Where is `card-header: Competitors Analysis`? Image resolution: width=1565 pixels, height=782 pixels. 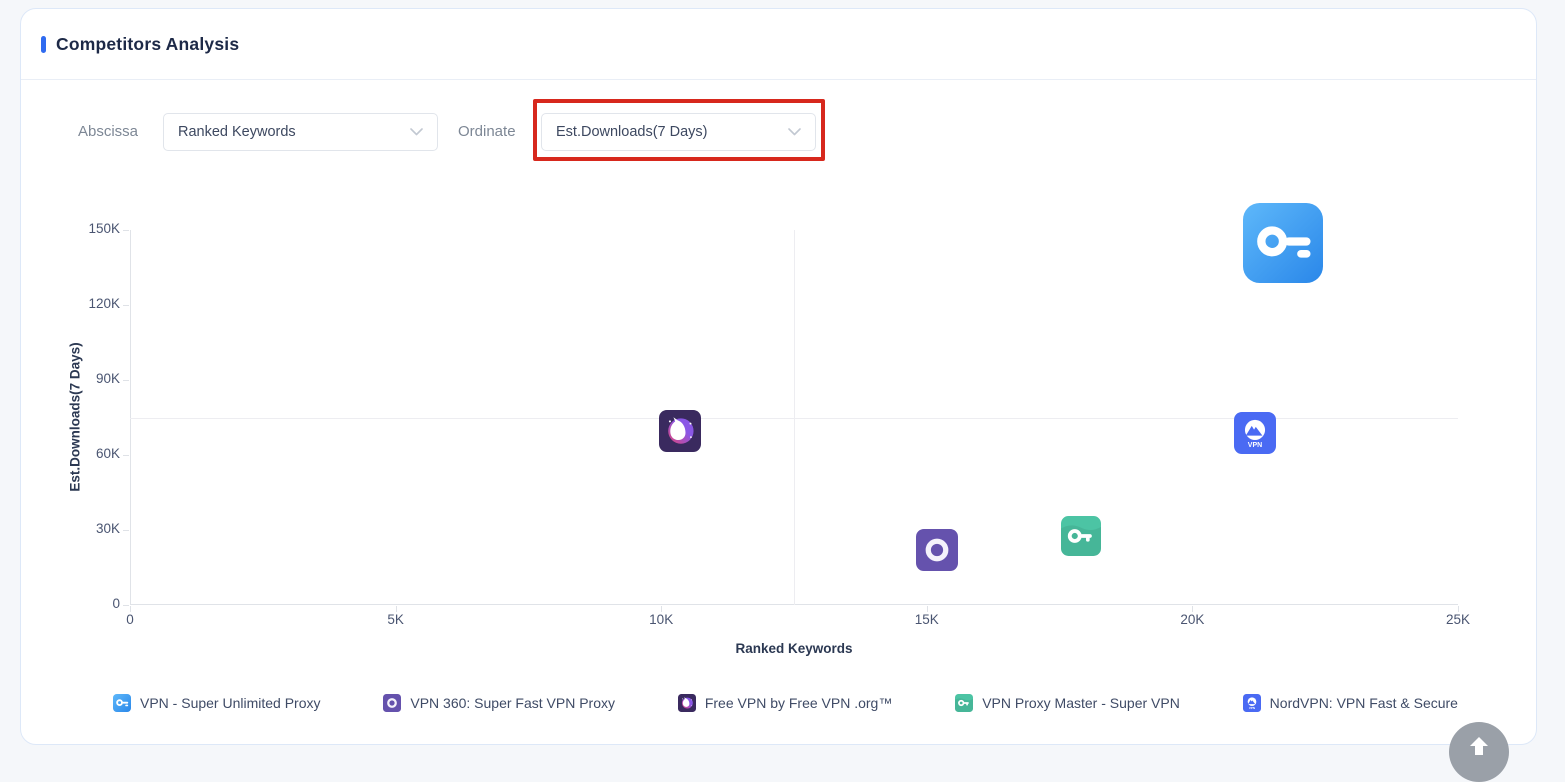 card-header: Competitors Analysis is located at coordinates (778, 44).